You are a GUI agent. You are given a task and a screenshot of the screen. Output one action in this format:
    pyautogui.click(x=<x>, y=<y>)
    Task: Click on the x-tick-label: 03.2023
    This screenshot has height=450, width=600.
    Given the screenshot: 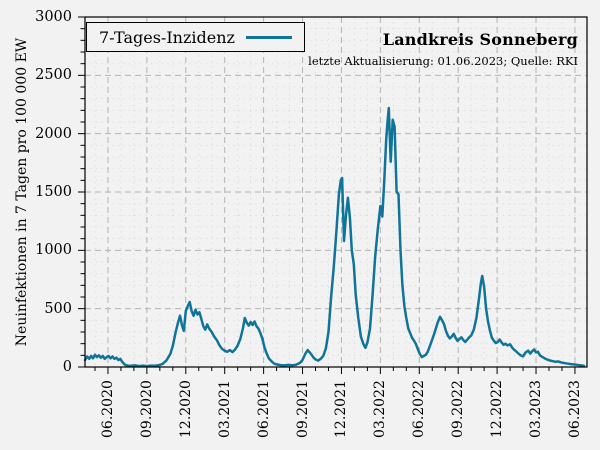 What is the action you would take?
    pyautogui.click(x=536, y=409)
    